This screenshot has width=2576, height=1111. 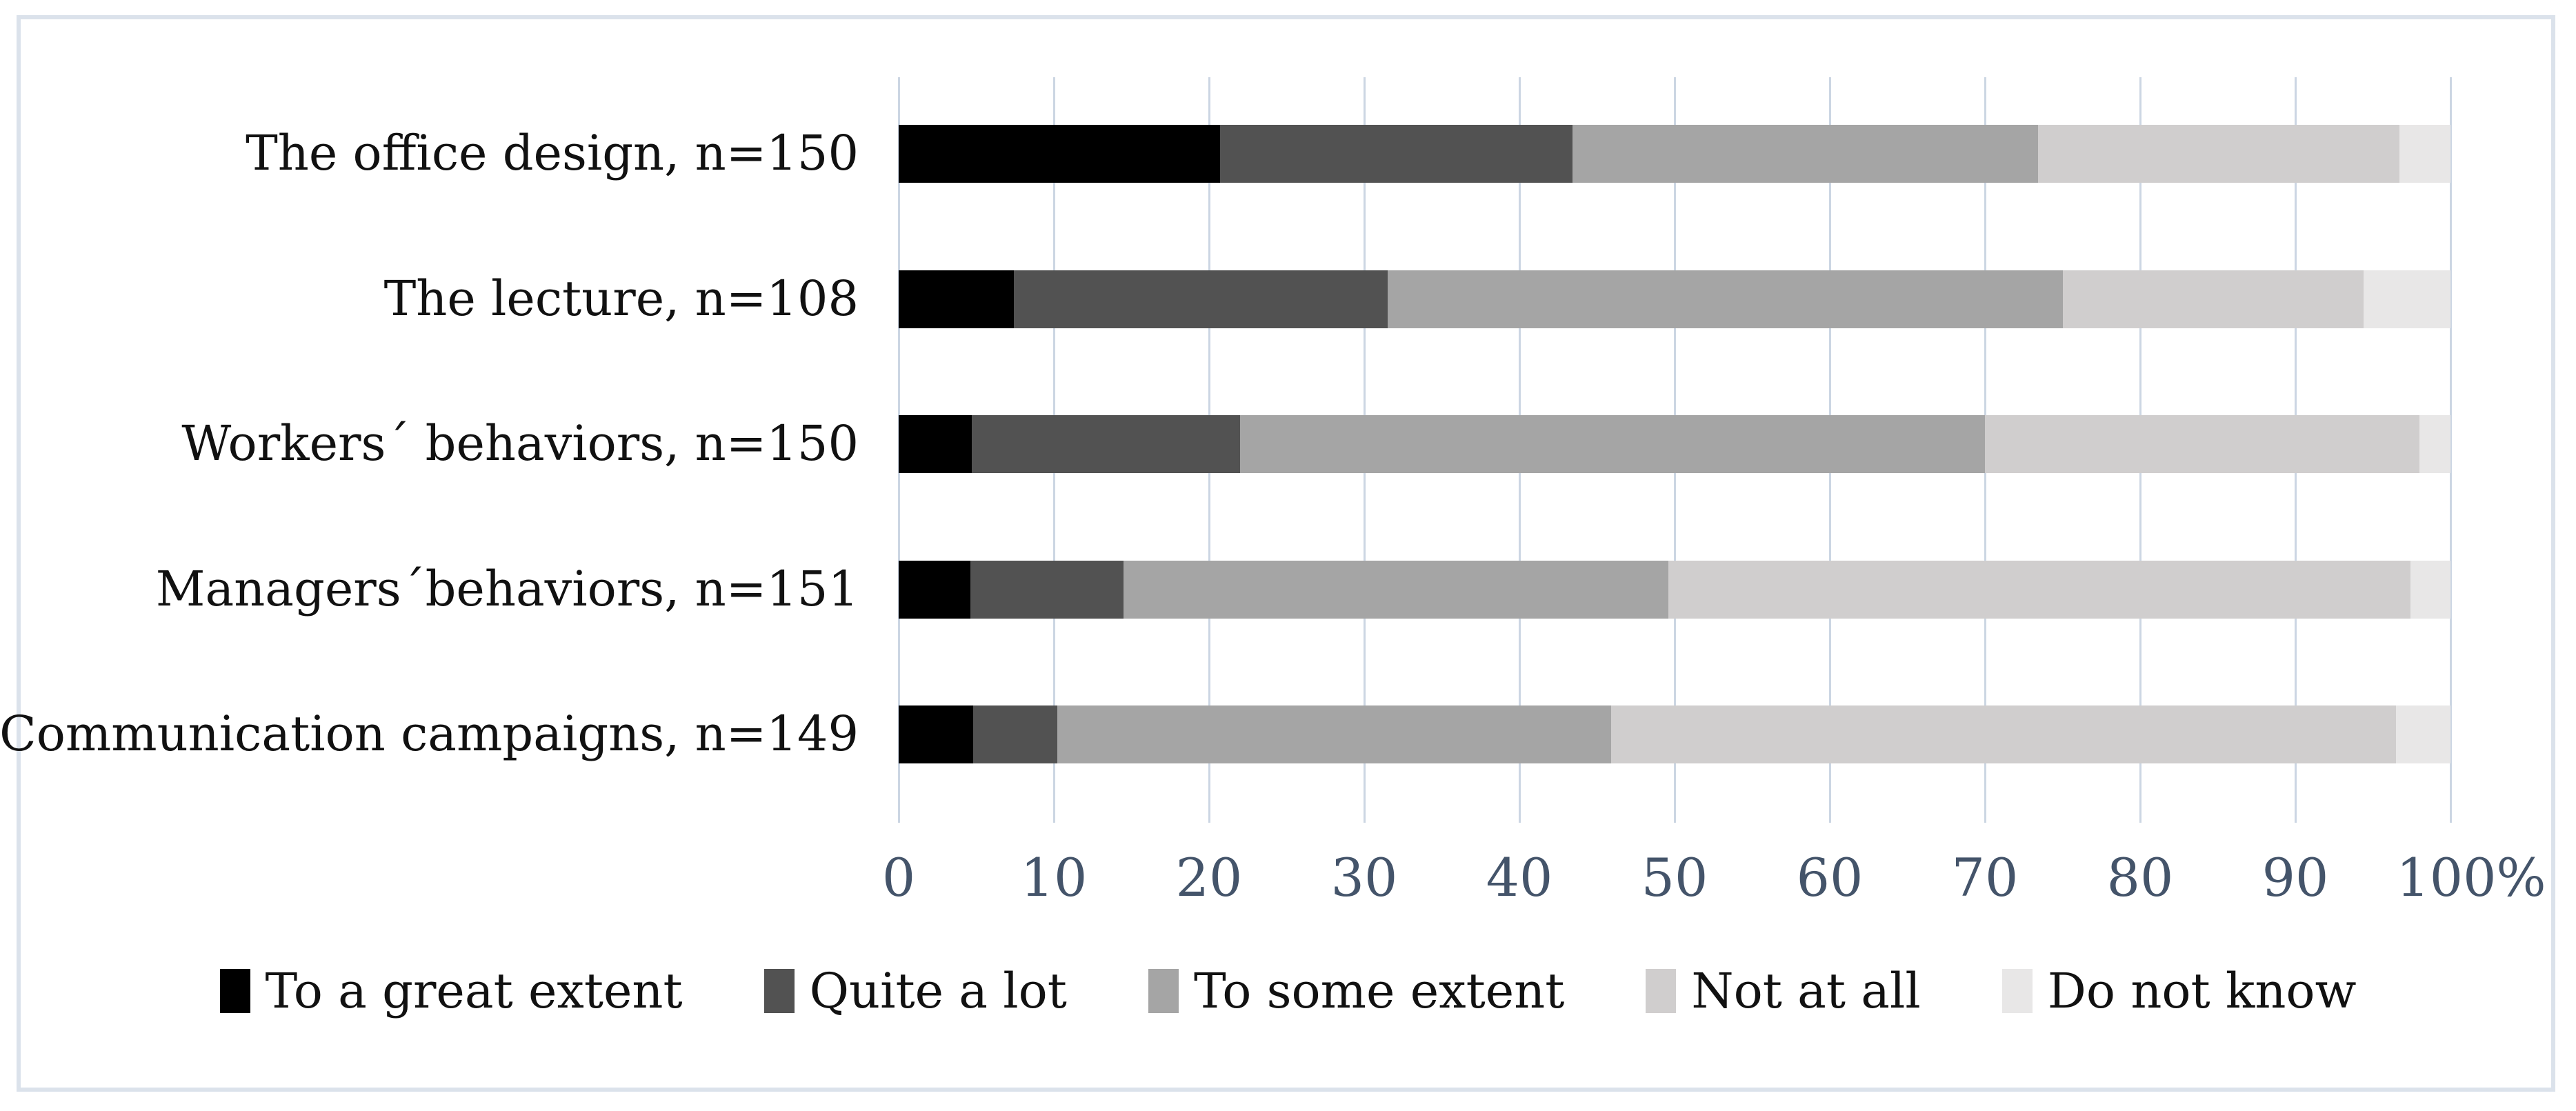 What do you see at coordinates (1830, 877) in the screenshot?
I see `axis-tick-label: 60` at bounding box center [1830, 877].